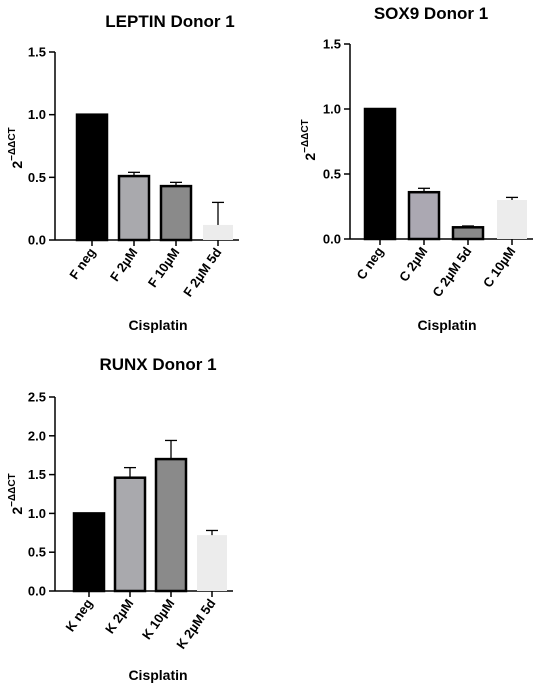 The height and width of the screenshot is (690, 550). Describe the element at coordinates (451, 272) in the screenshot. I see `x-tick-label: C 2µM 5d` at that location.